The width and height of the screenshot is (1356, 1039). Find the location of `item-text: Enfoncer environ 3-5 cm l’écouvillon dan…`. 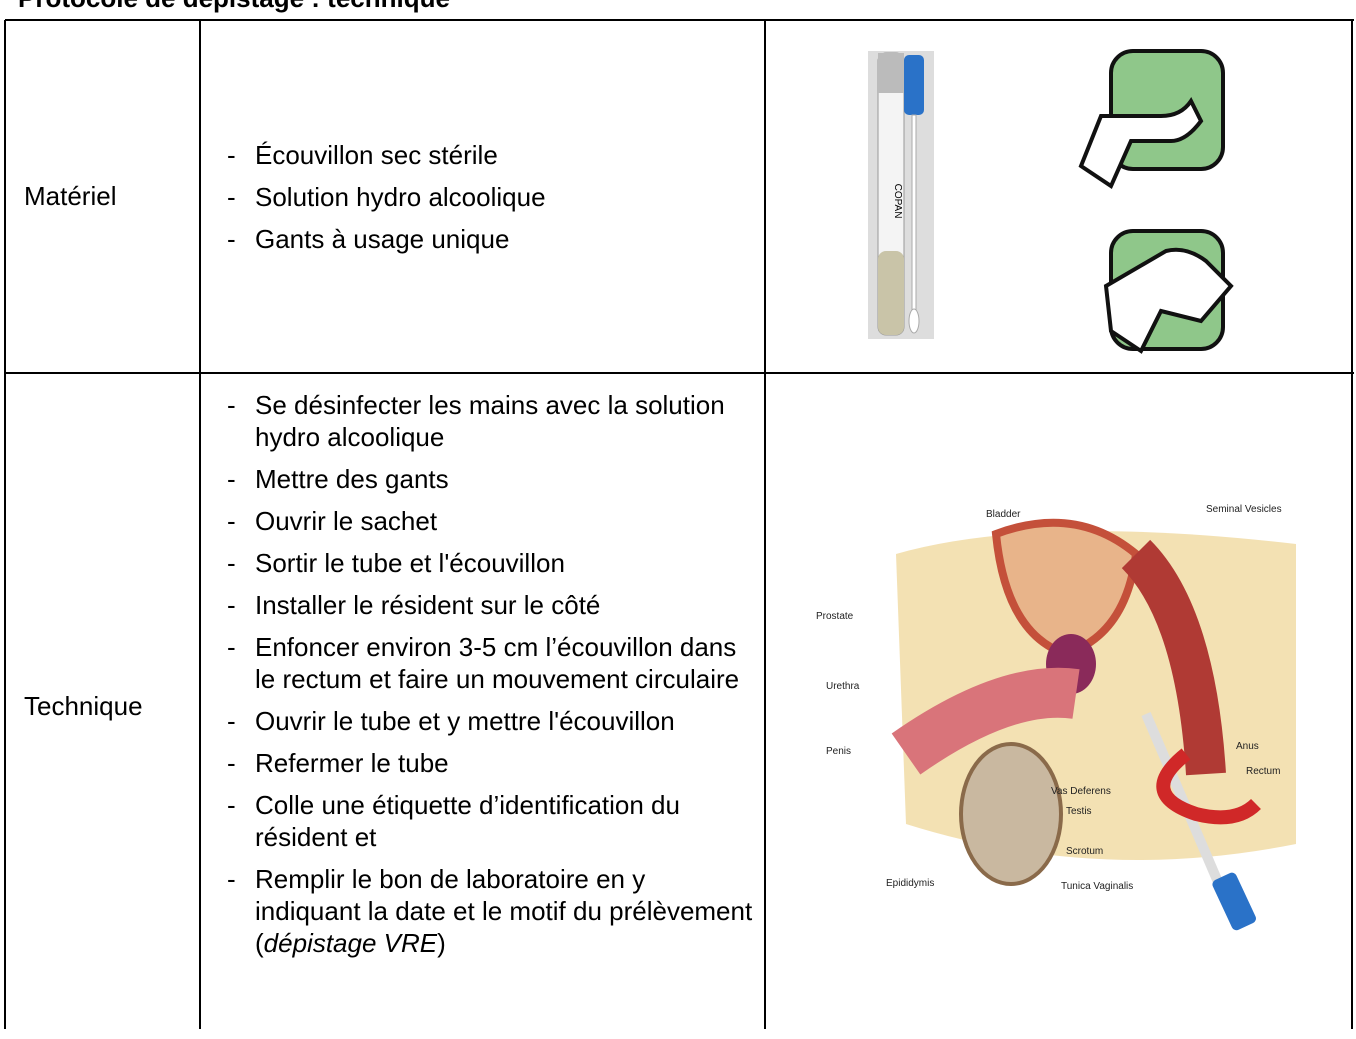

item-text: Enfoncer environ 3-5 cm l’écouvillon dan… is located at coordinates (497, 663).